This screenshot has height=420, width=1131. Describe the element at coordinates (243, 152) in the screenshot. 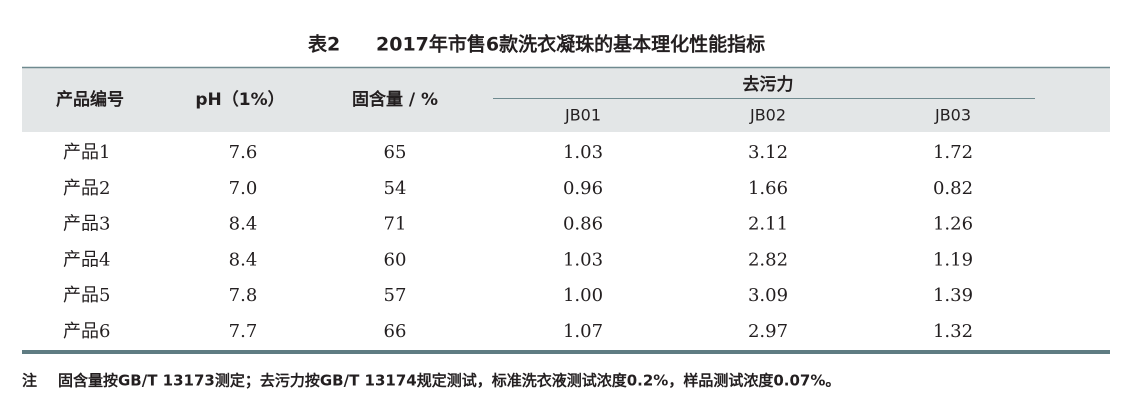

I see `cell: 7.6` at that location.